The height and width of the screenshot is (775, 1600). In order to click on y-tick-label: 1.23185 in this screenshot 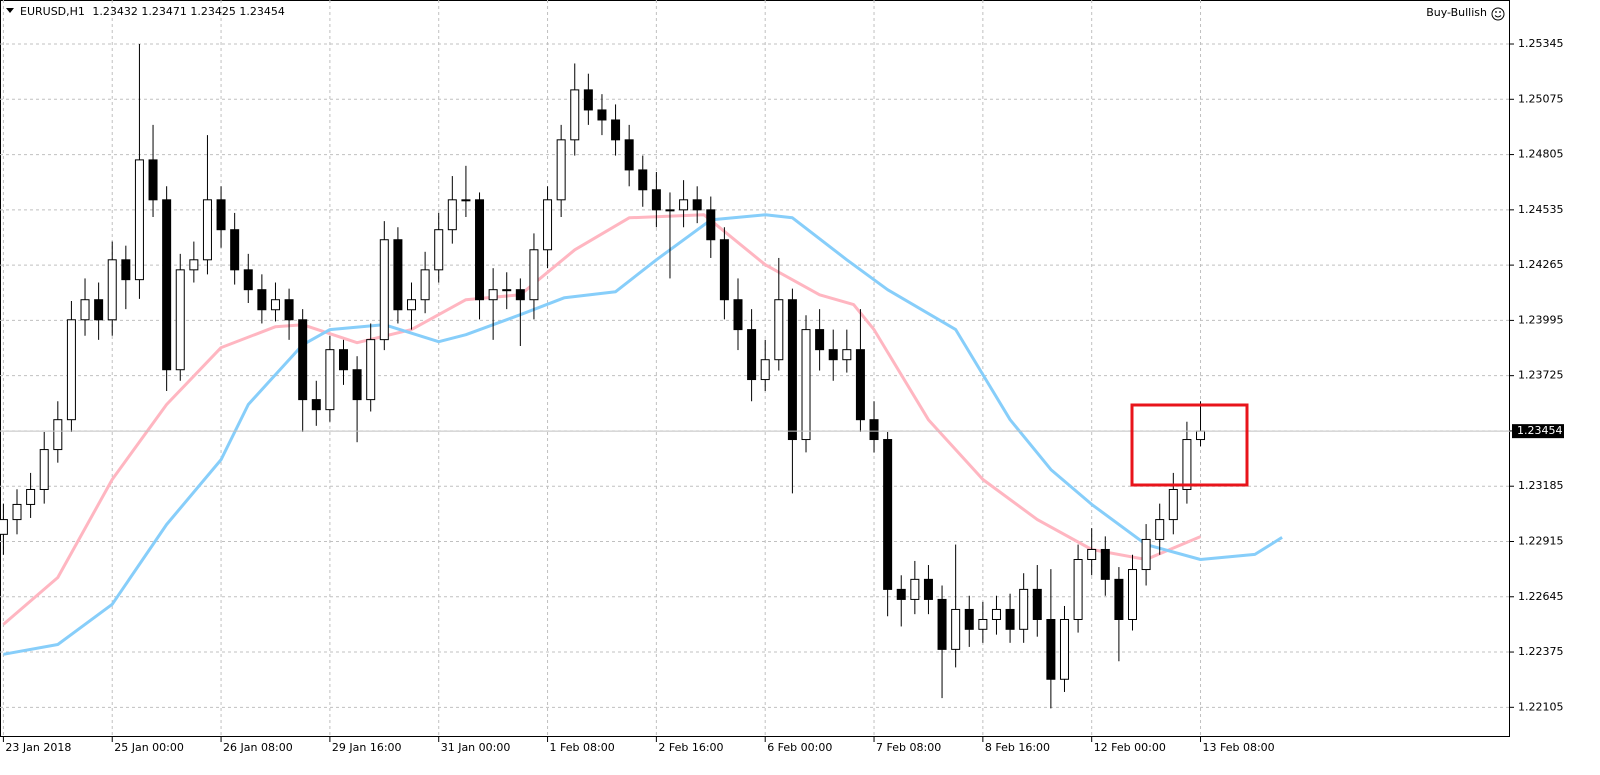, I will do `click(1541, 485)`.